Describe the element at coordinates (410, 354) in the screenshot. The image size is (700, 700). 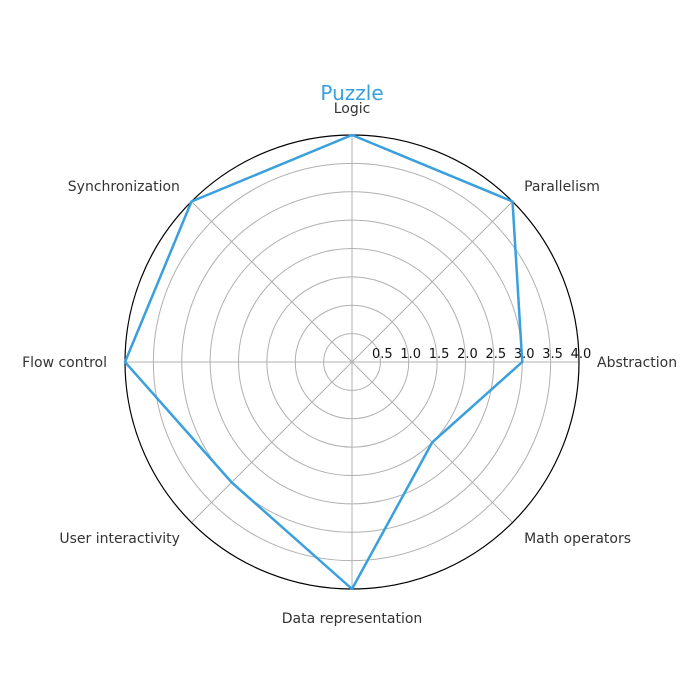
I see `tick-label: 1.0` at that location.